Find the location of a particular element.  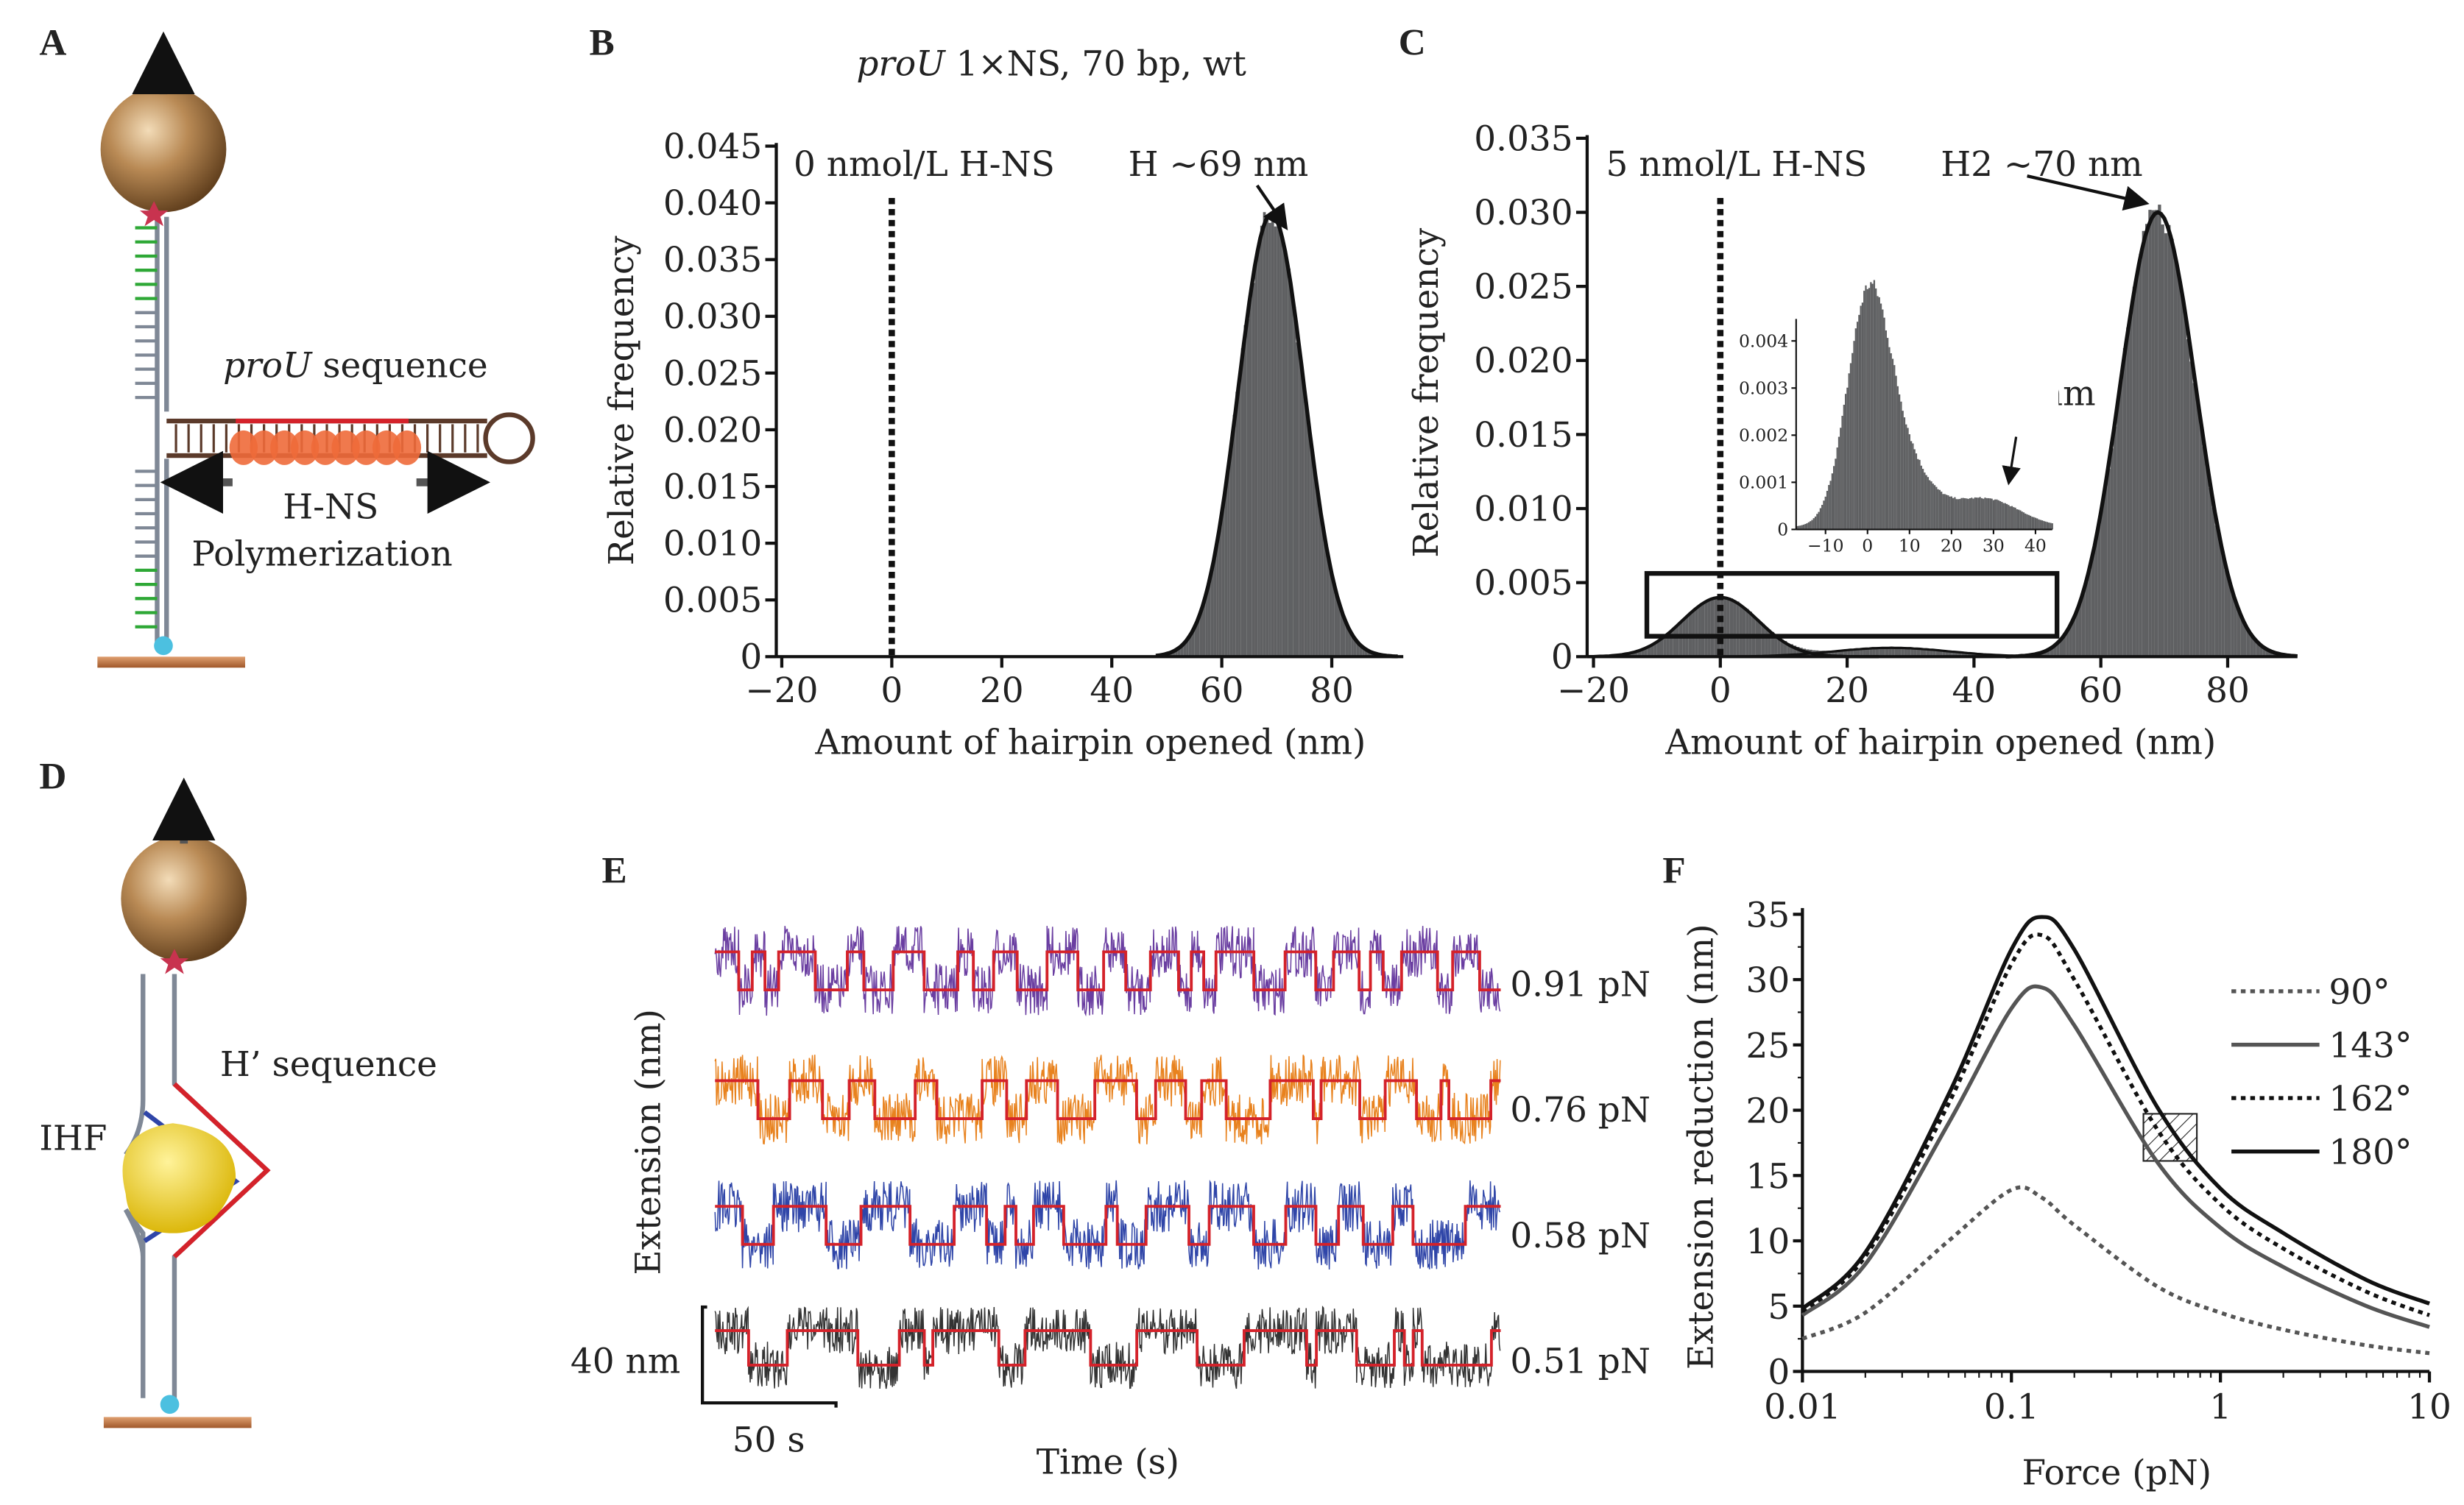

trace-label-0.58: 0.58 pN is located at coordinates (1580, 1236).